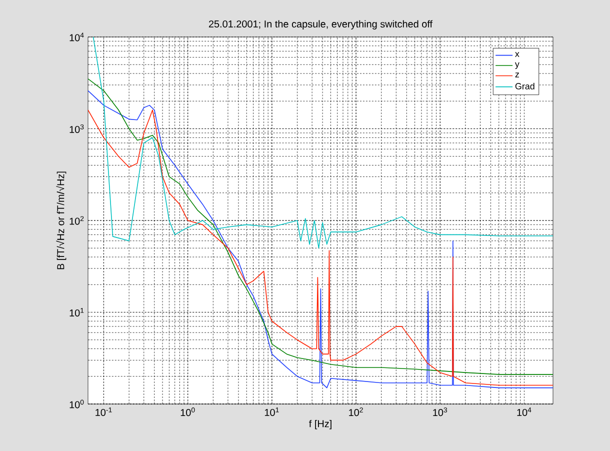 This screenshot has width=610, height=451. Describe the element at coordinates (77, 37) in the screenshot. I see `y-tick-label: 10$^{4}$` at that location.